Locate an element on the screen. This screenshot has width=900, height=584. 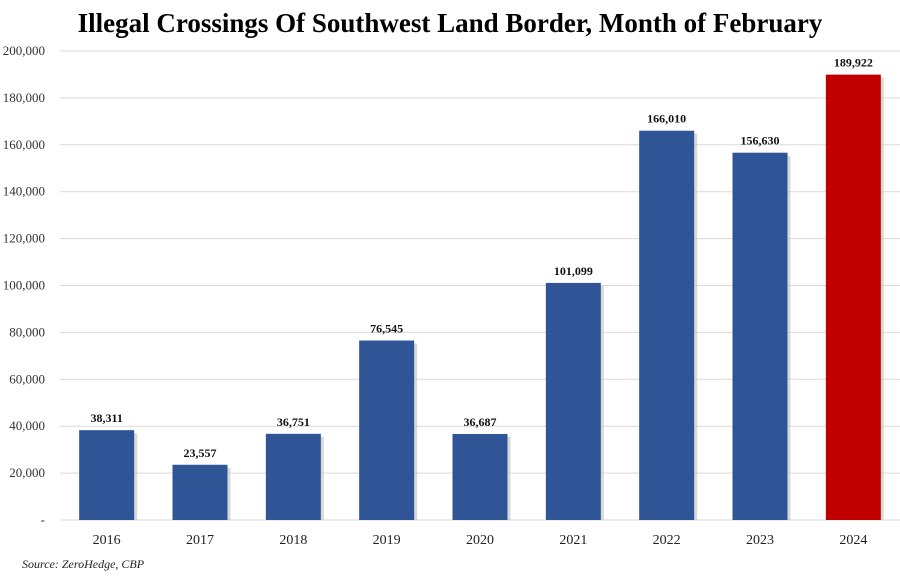
x-axis-ticks: 2016 2017 2018 2019 2020 2021 2022 2023 2024 is located at coordinates (480, 540).